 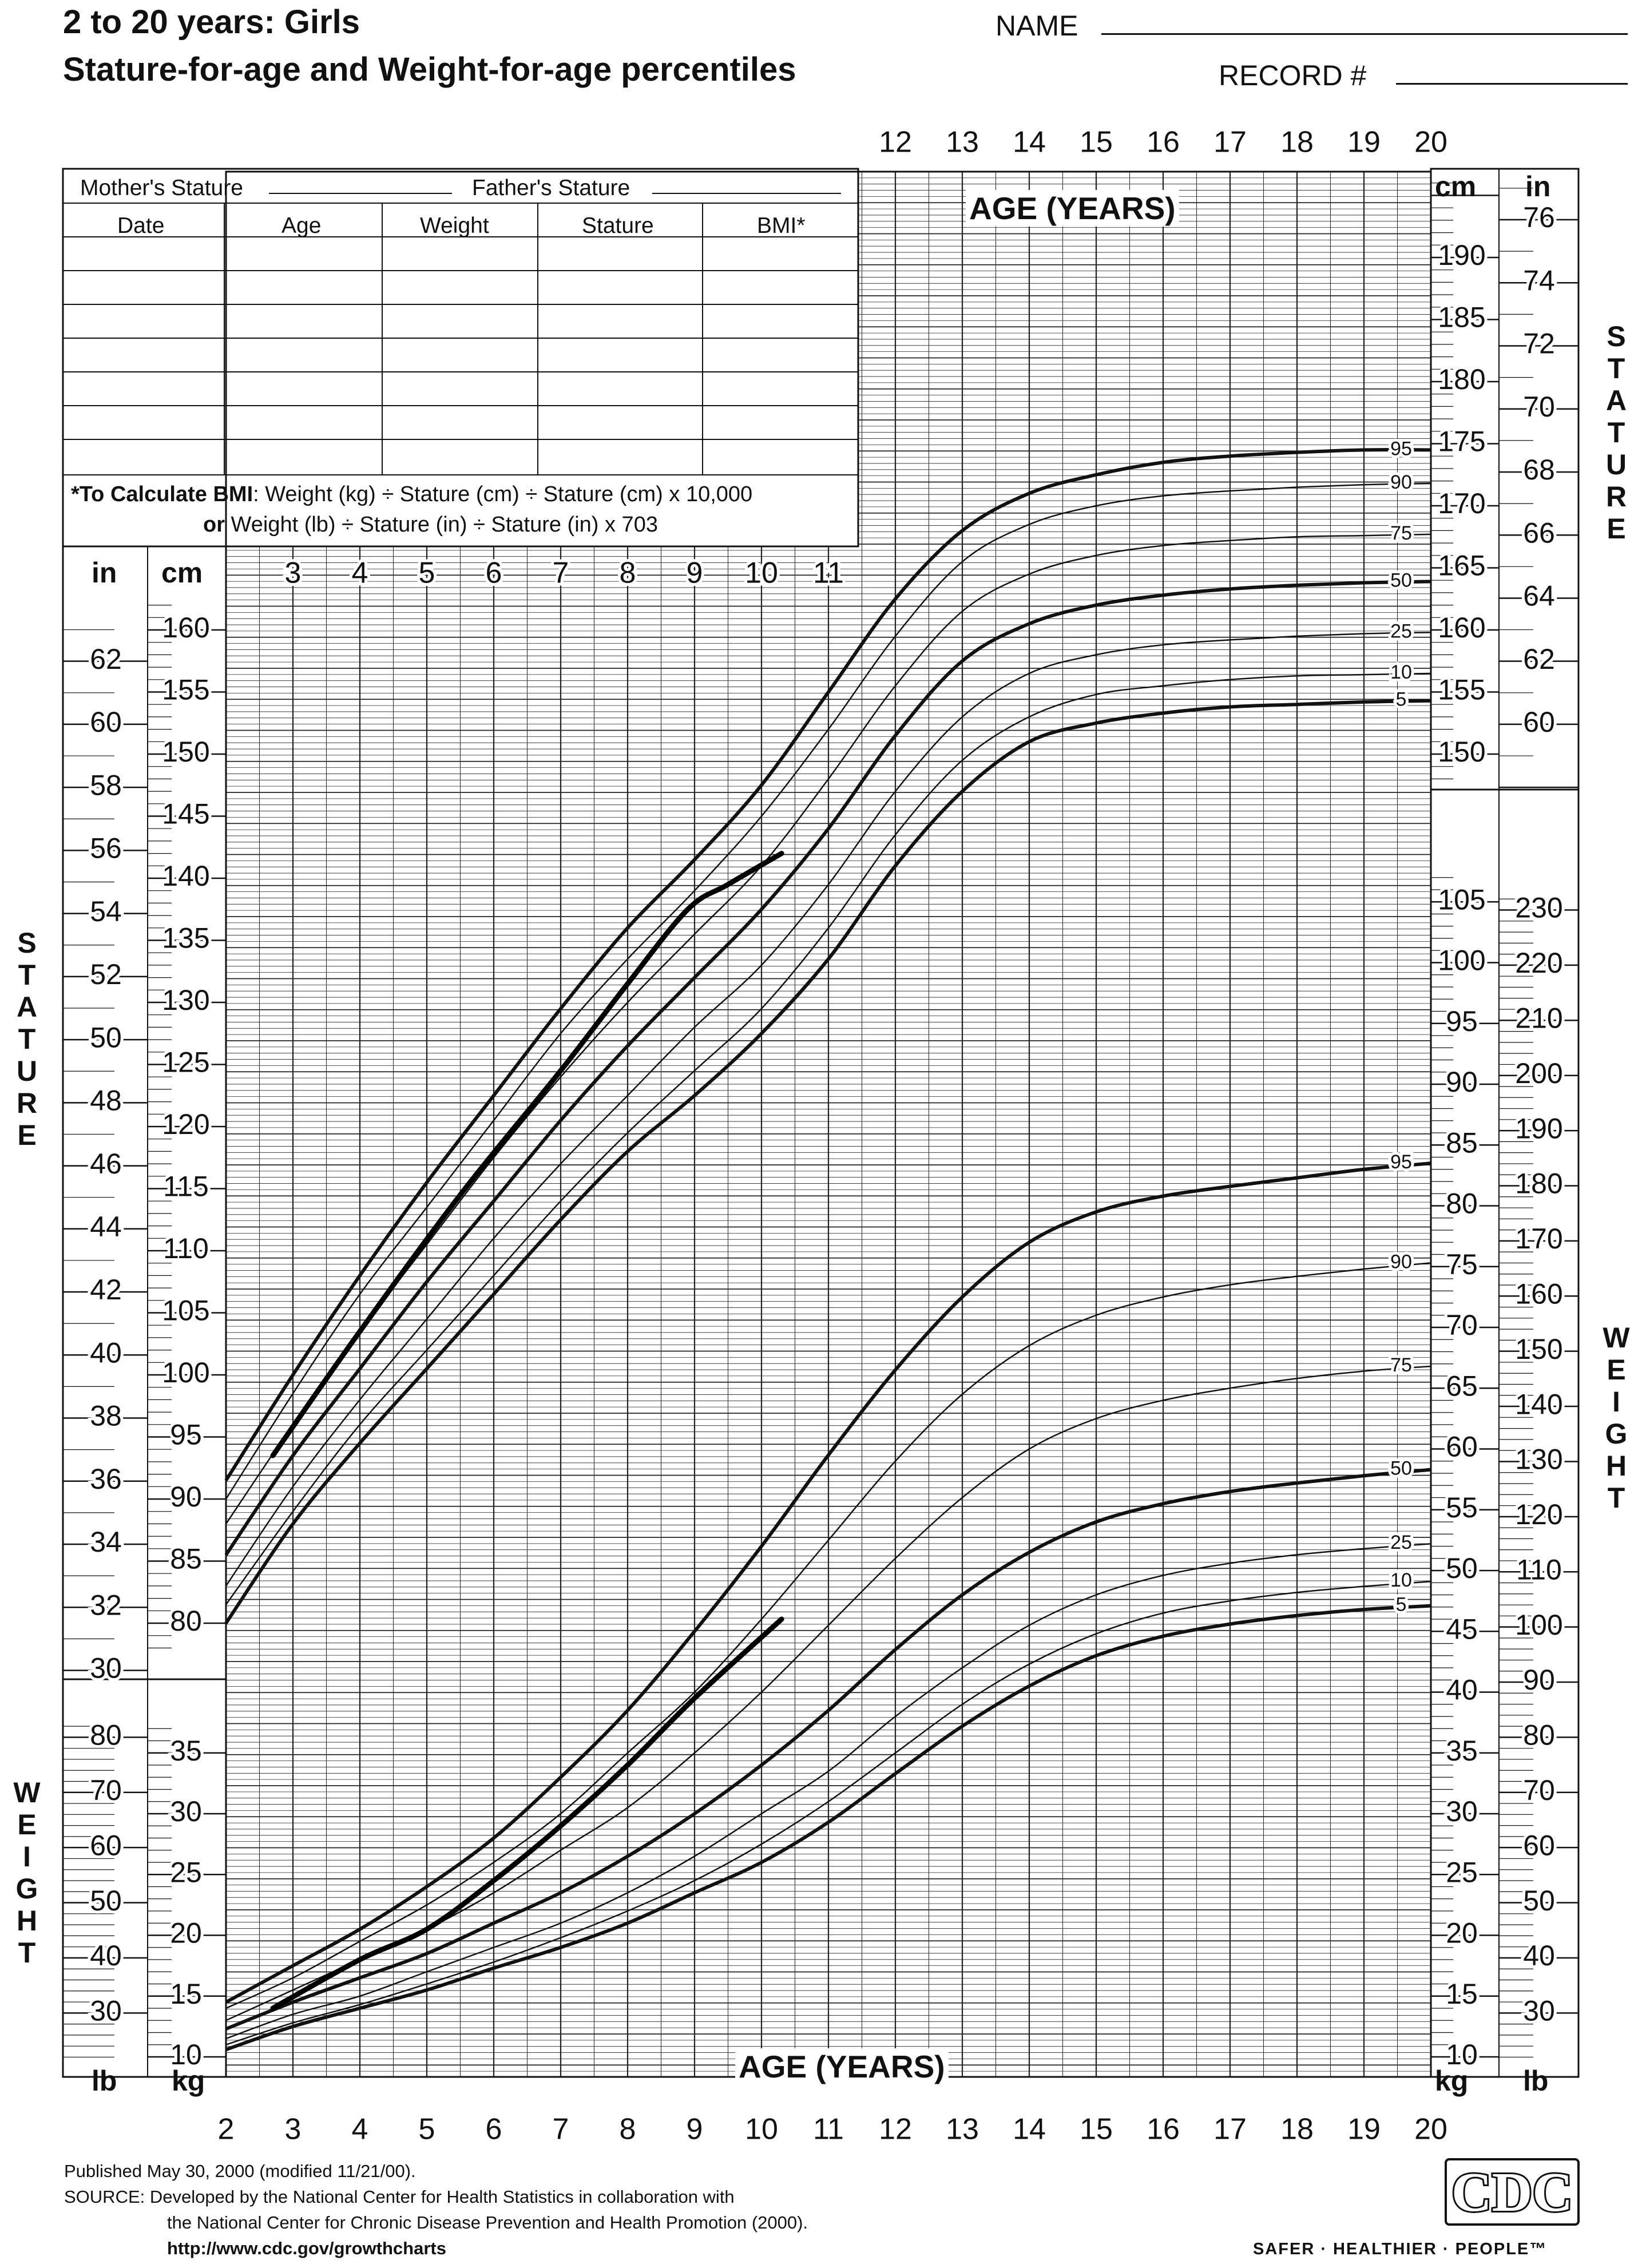 What do you see at coordinates (1461, 566) in the screenshot?
I see `stature-cm-tick-label: 165` at bounding box center [1461, 566].